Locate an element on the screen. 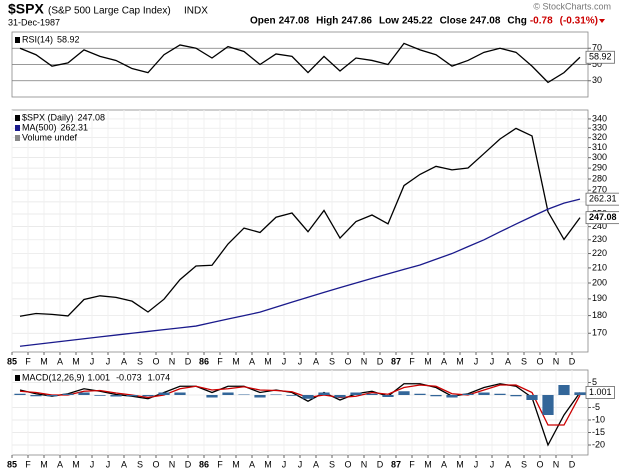 This screenshot has width=619, height=469. y-tick-label: 220 is located at coordinates (599, 253).